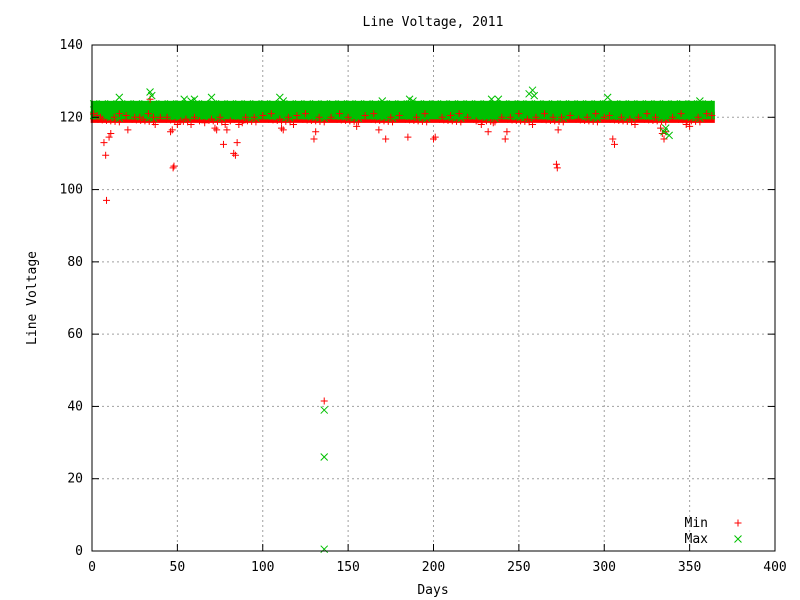  What do you see at coordinates (71, 45) in the screenshot?
I see `y-tick-label: 140` at bounding box center [71, 45].